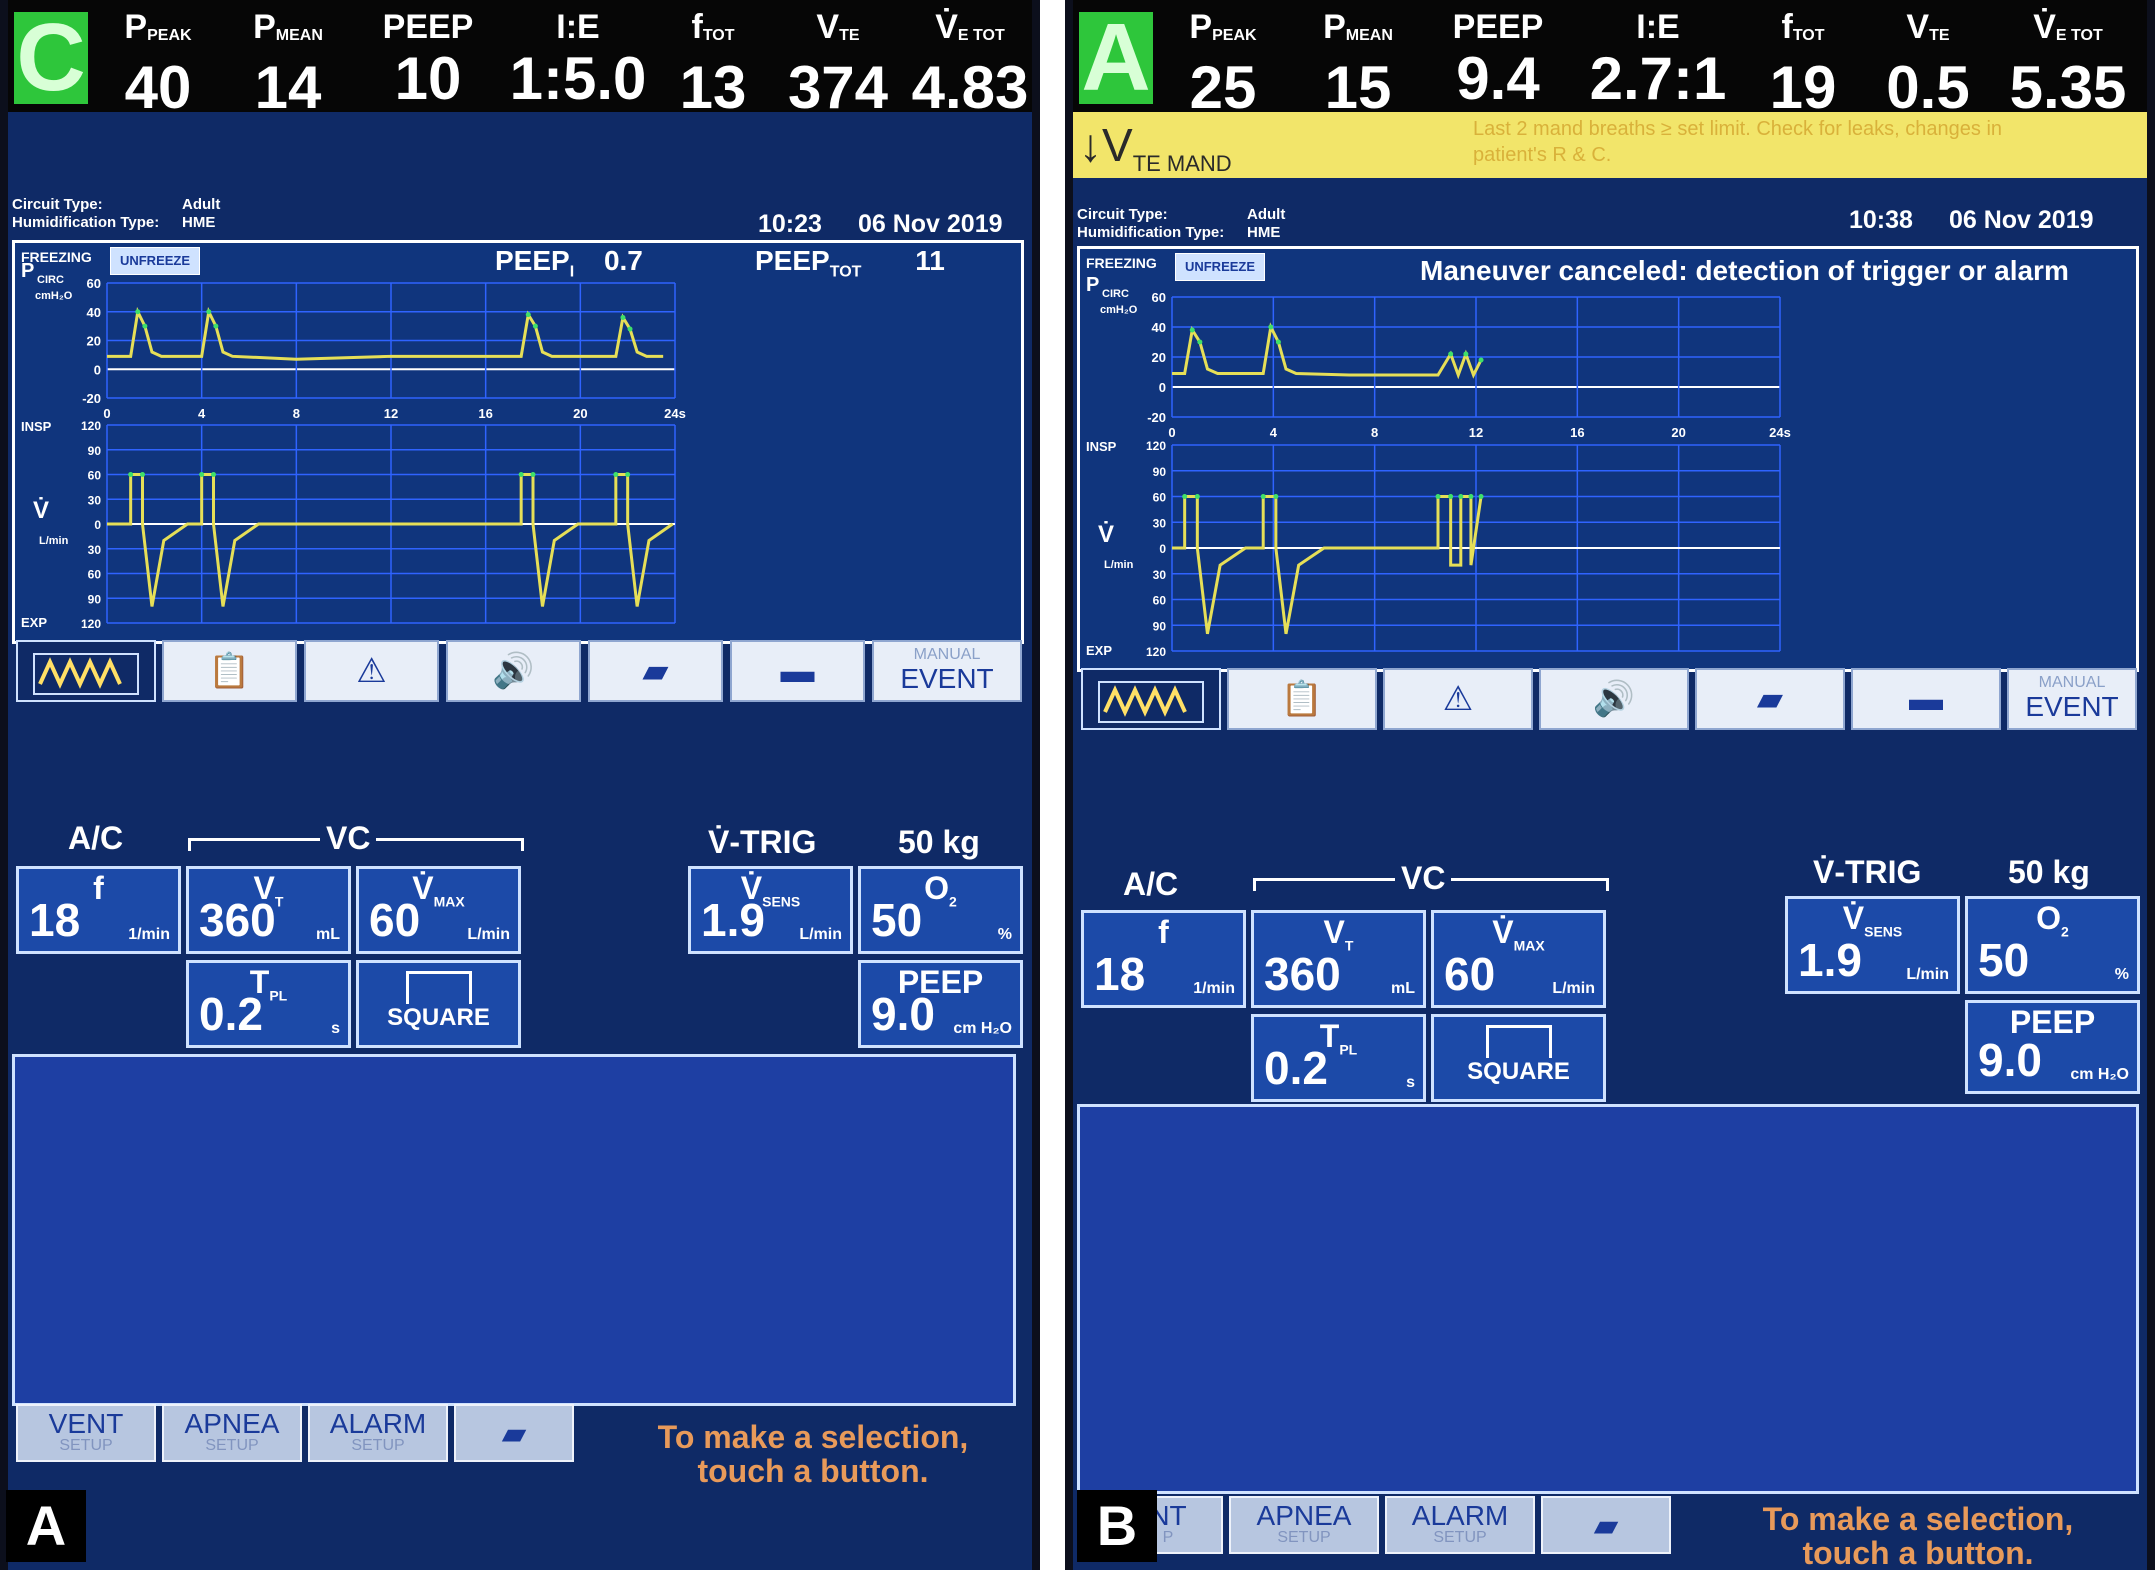 This screenshot has height=1570, width=2155. What do you see at coordinates (1971, 220) in the screenshot?
I see `clock: 10:38 06 Nov 2019` at bounding box center [1971, 220].